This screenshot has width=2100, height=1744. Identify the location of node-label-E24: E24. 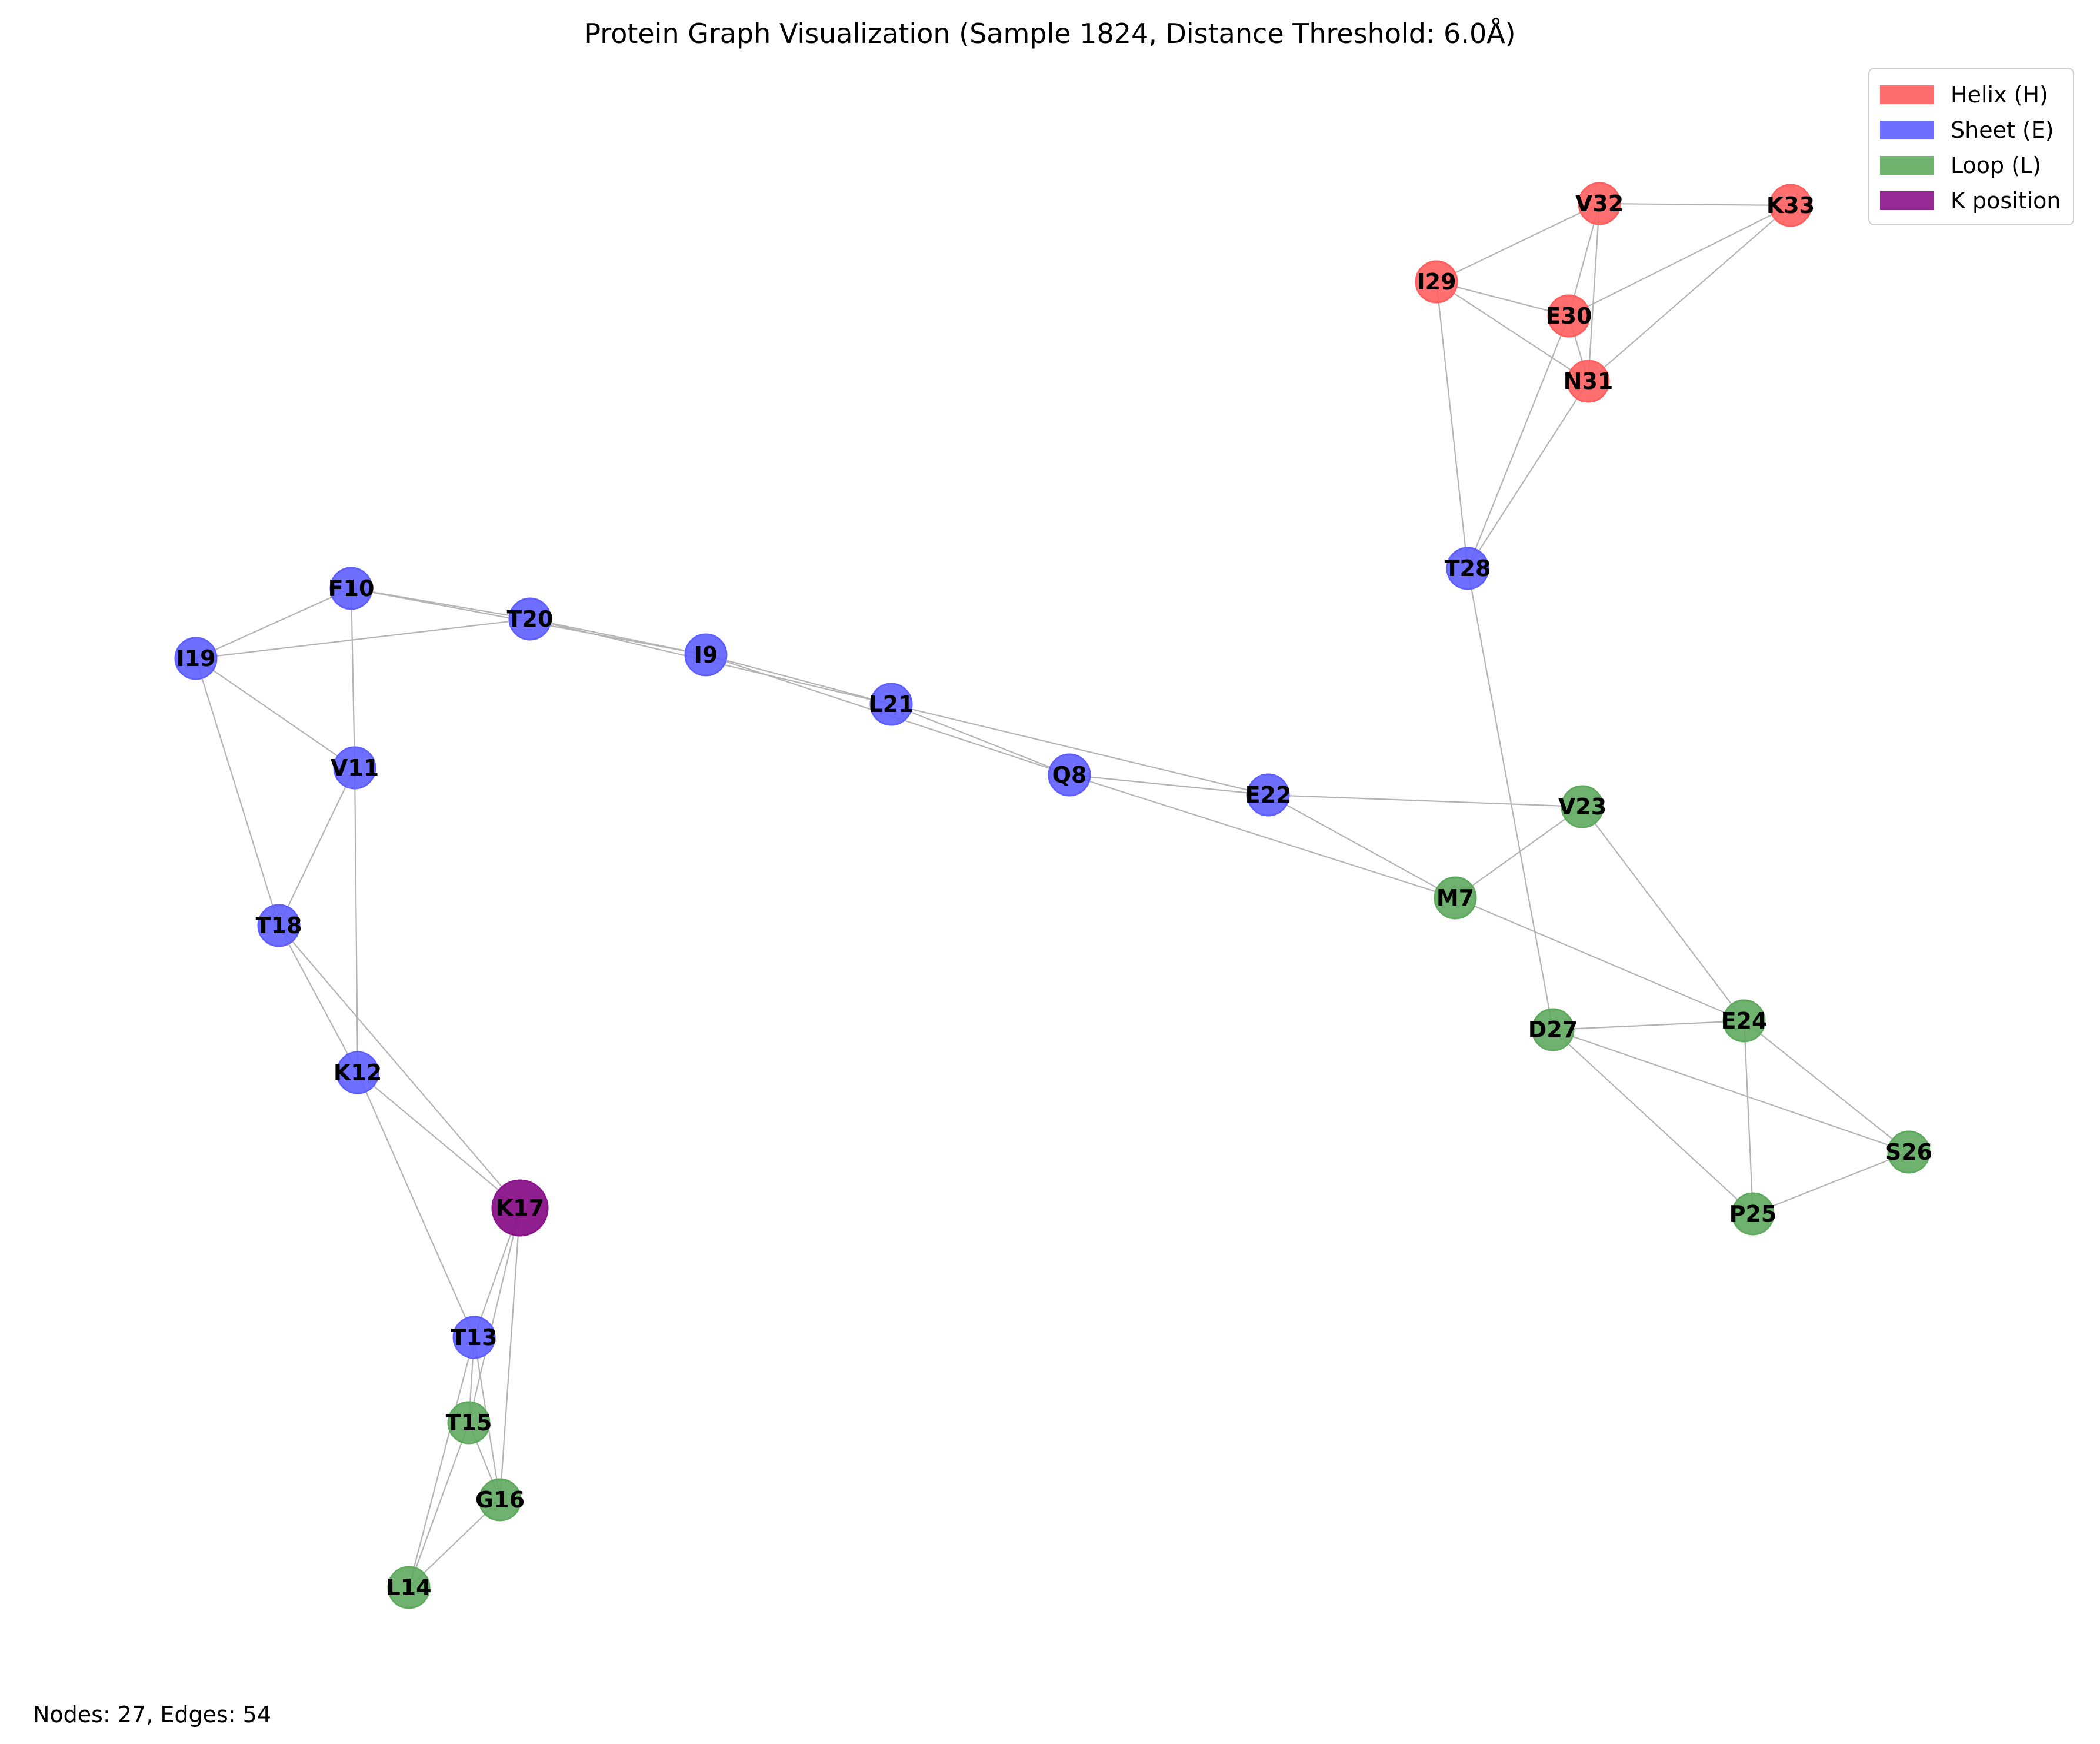
(1744, 1021).